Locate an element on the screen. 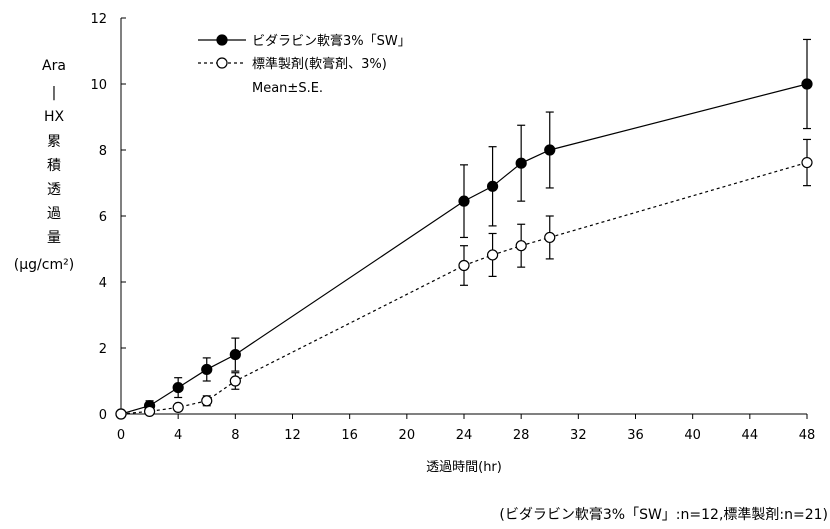 The width and height of the screenshot is (830, 529). x-tick-label: 32 is located at coordinates (578, 435).